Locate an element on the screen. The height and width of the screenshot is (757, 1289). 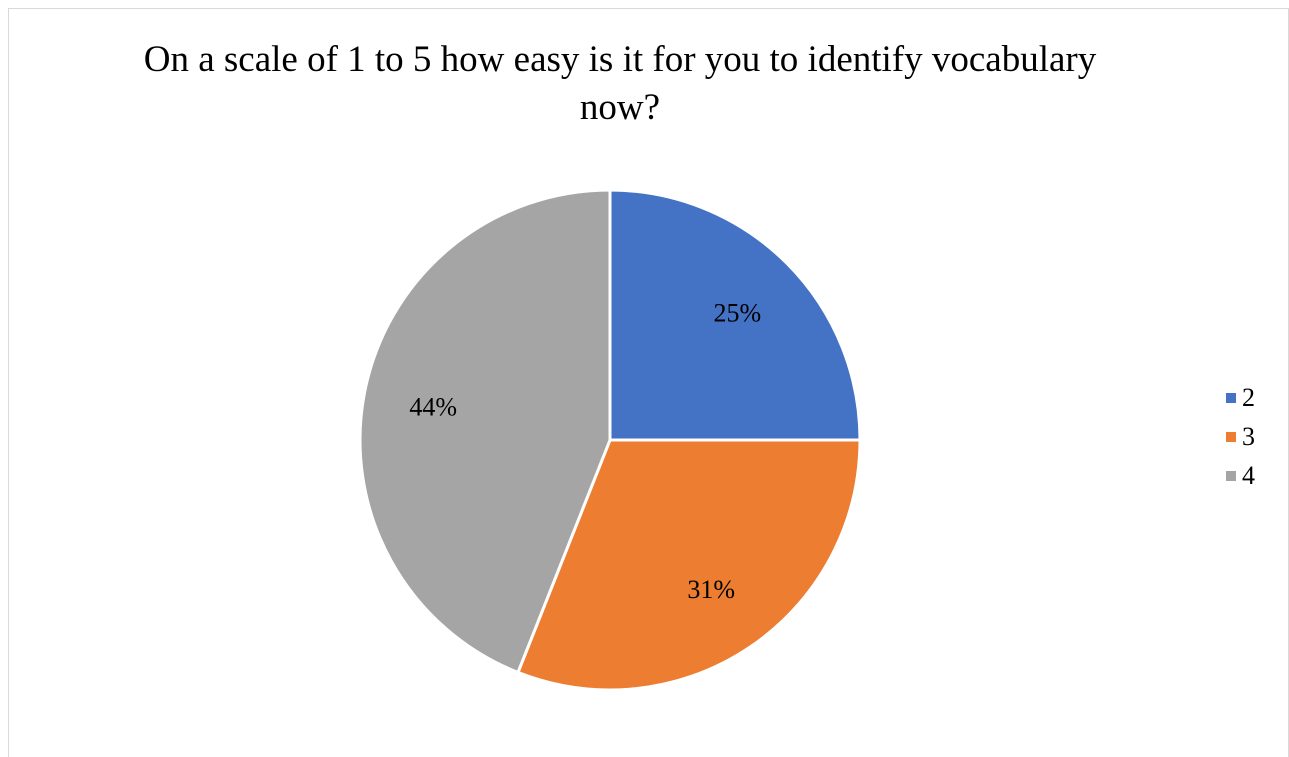
data-label-4: 44% is located at coordinates (433, 406).